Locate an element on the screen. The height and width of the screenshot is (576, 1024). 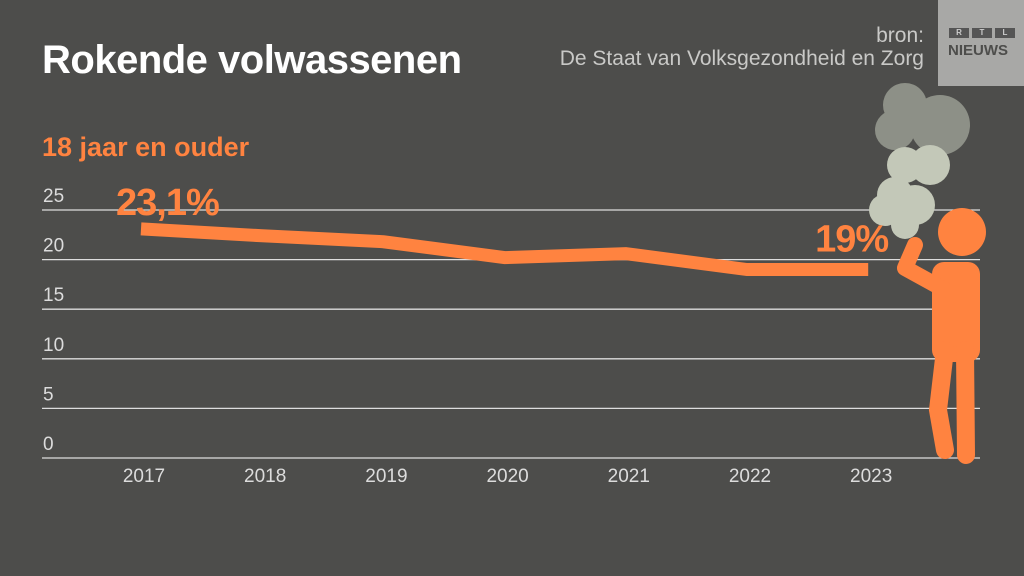
logo-nieuws: NIEUWS is located at coordinates (978, 50).